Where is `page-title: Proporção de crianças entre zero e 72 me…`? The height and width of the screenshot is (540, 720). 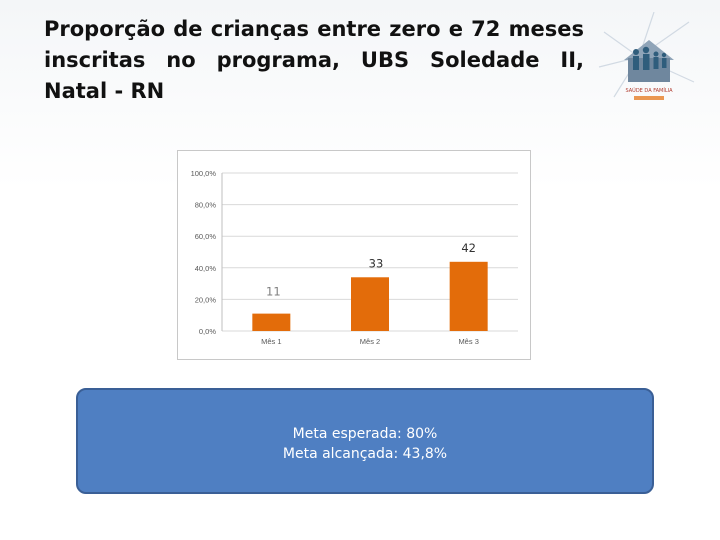 page-title: Proporção de crianças entre zero e 72 me… is located at coordinates (314, 60).